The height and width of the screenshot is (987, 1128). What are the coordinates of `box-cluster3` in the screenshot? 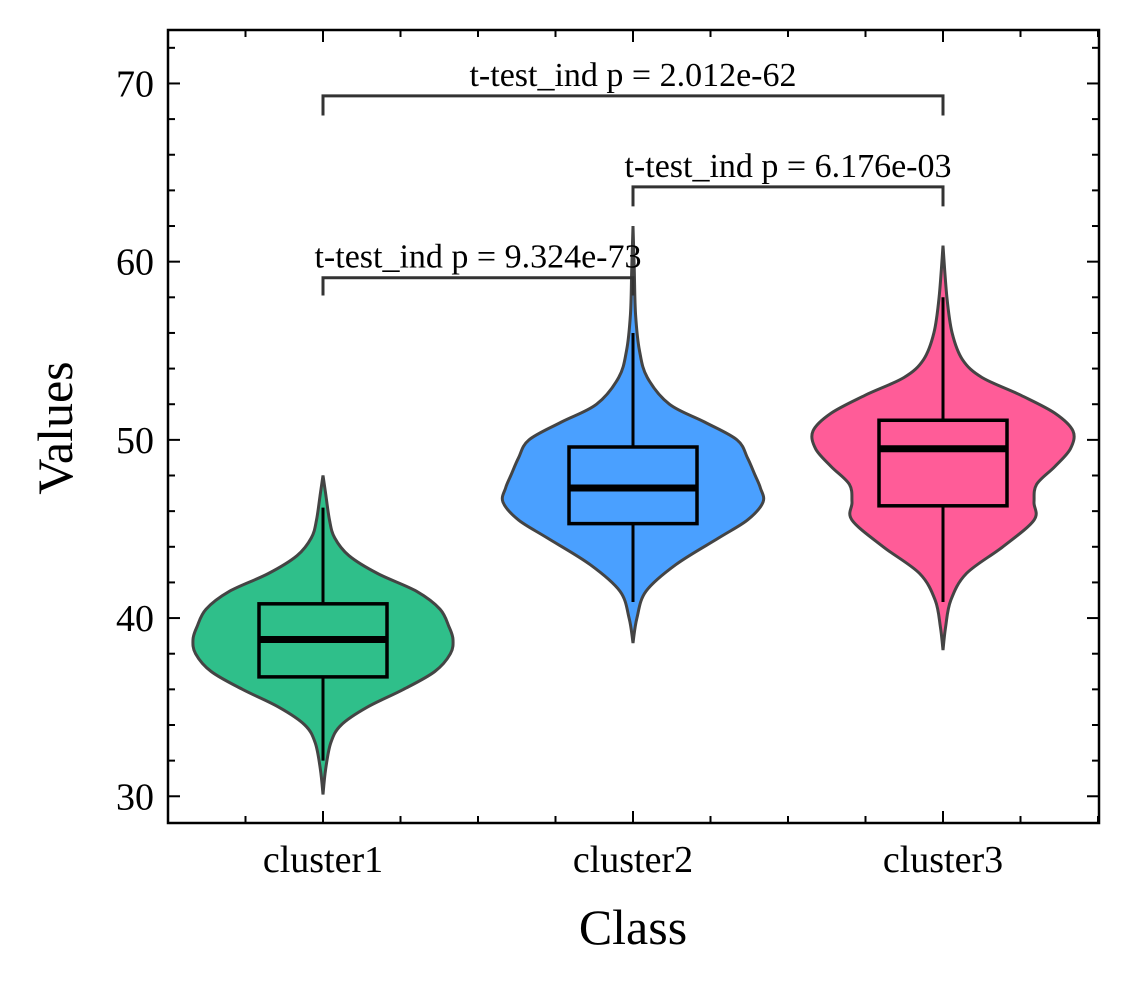 It's located at (943, 463).